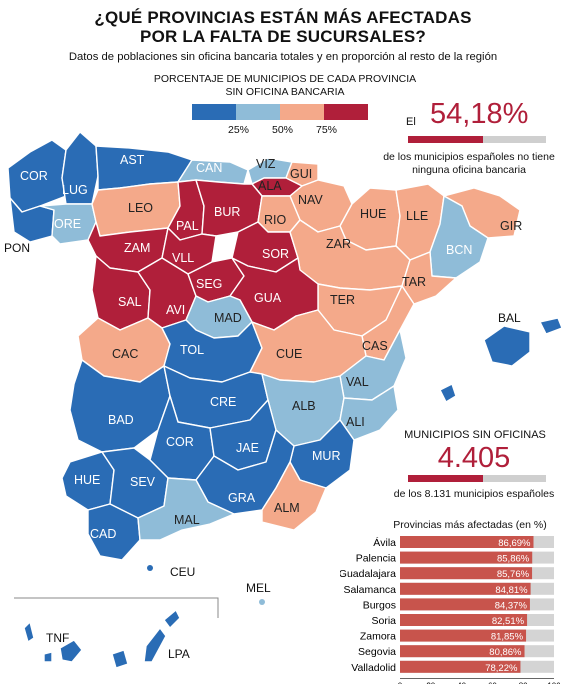 Image resolution: width=566 pixels, height=688 pixels. What do you see at coordinates (511, 226) in the screenshot?
I see `label-gir: GIR` at bounding box center [511, 226].